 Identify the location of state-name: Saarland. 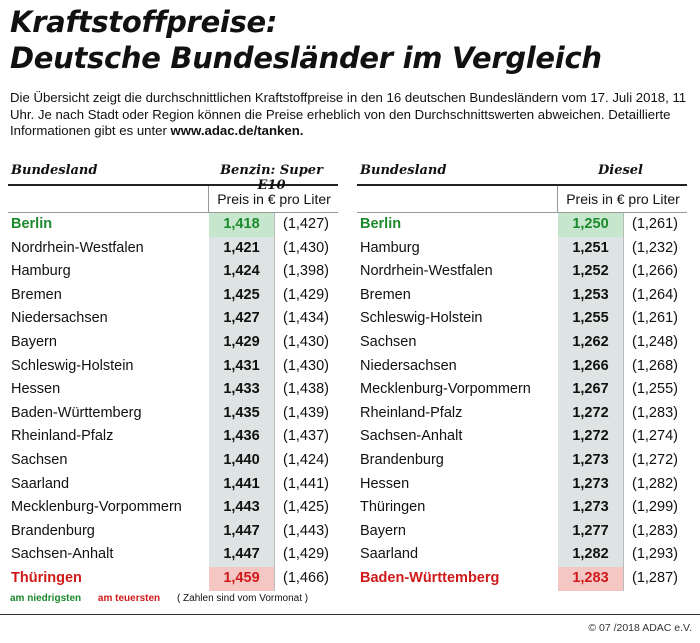
(40, 483).